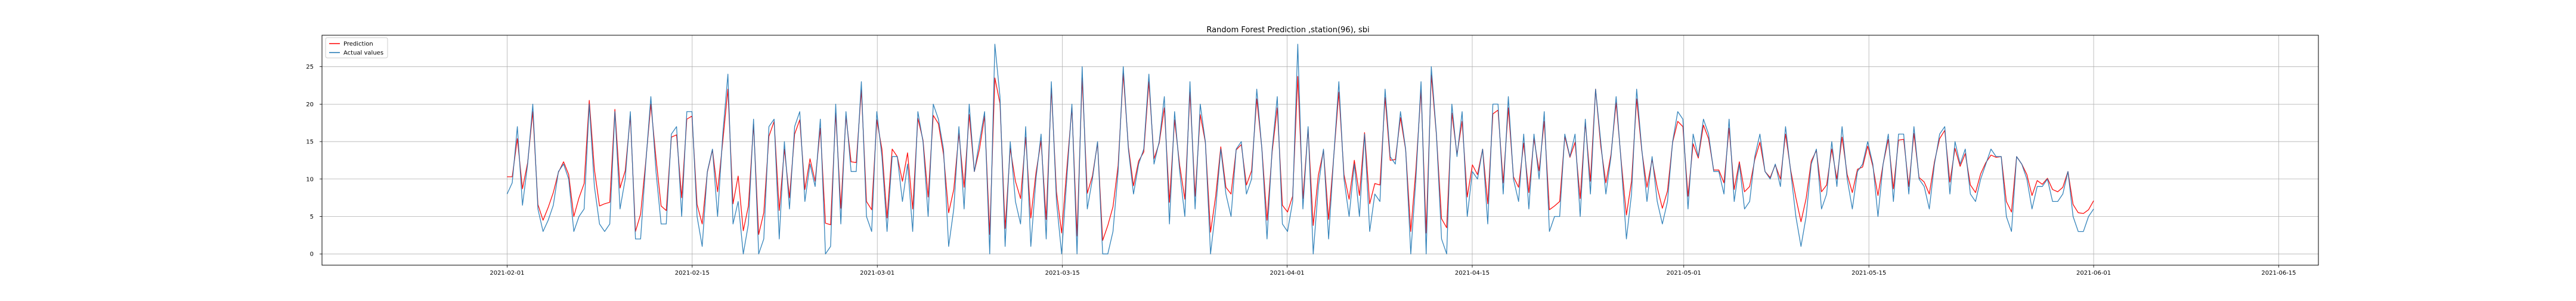  Describe the element at coordinates (877, 273) in the screenshot. I see `x-tick-label: 2021-03-01` at that location.